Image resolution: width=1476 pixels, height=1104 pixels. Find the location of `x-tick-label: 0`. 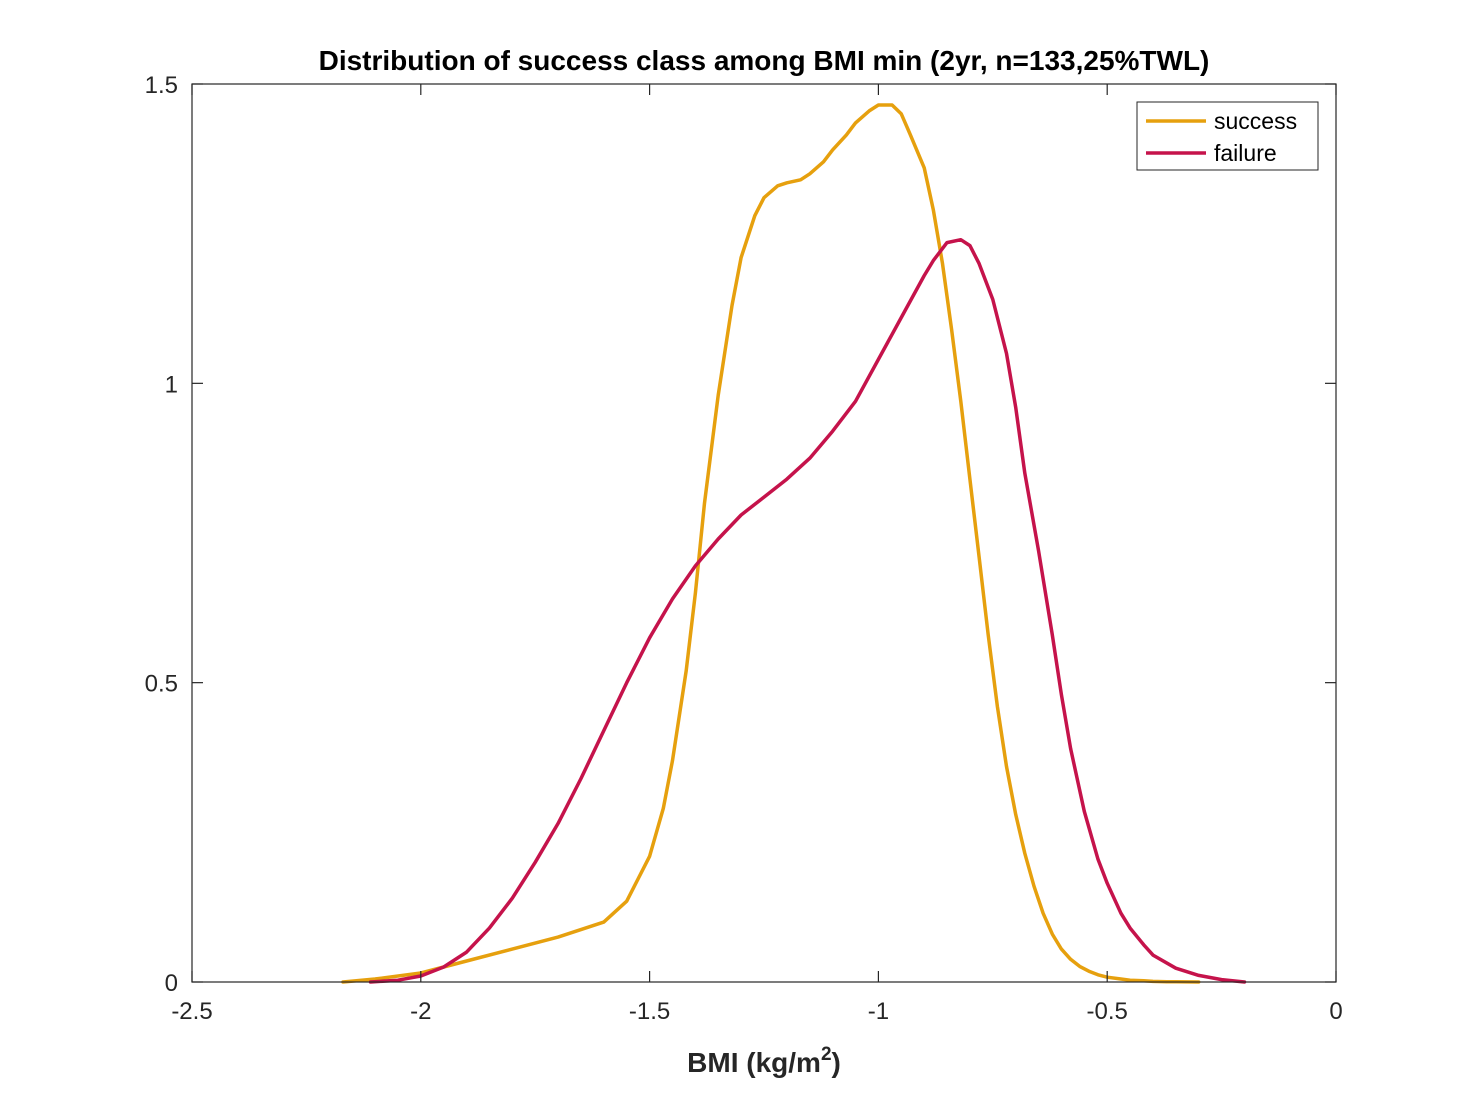

x-tick-label: 0 is located at coordinates (1335, 1011).